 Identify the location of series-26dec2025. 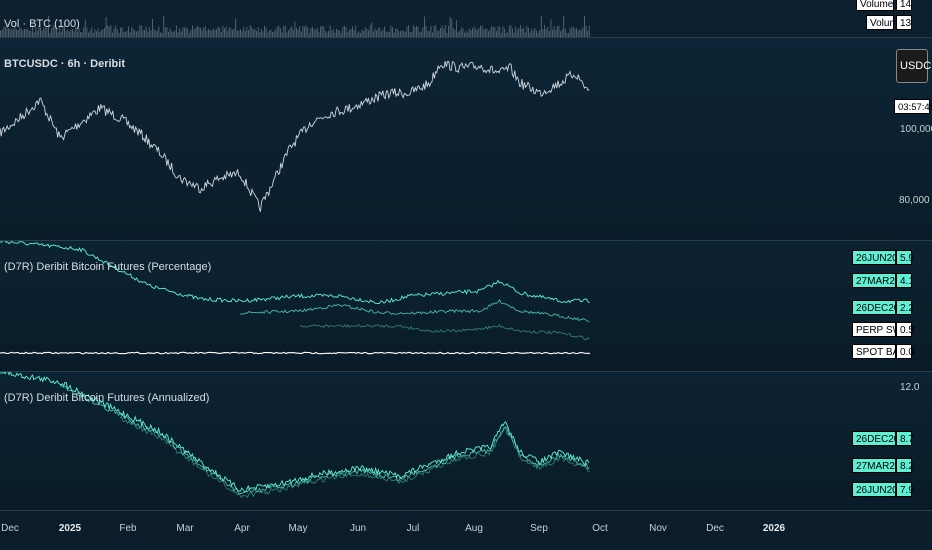
(354, 457).